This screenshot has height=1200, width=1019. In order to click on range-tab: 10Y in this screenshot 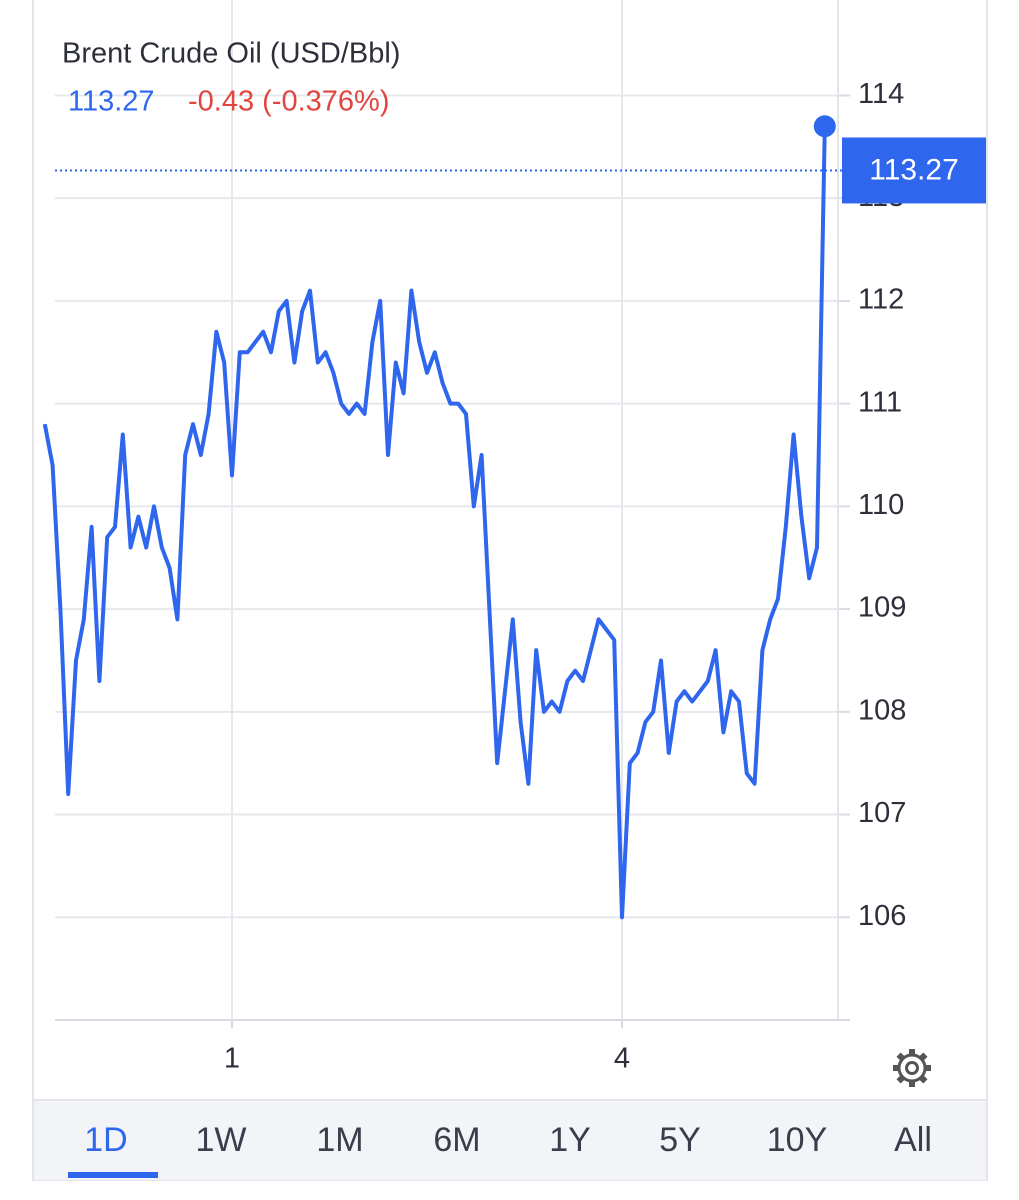, I will do `click(797, 1140)`.